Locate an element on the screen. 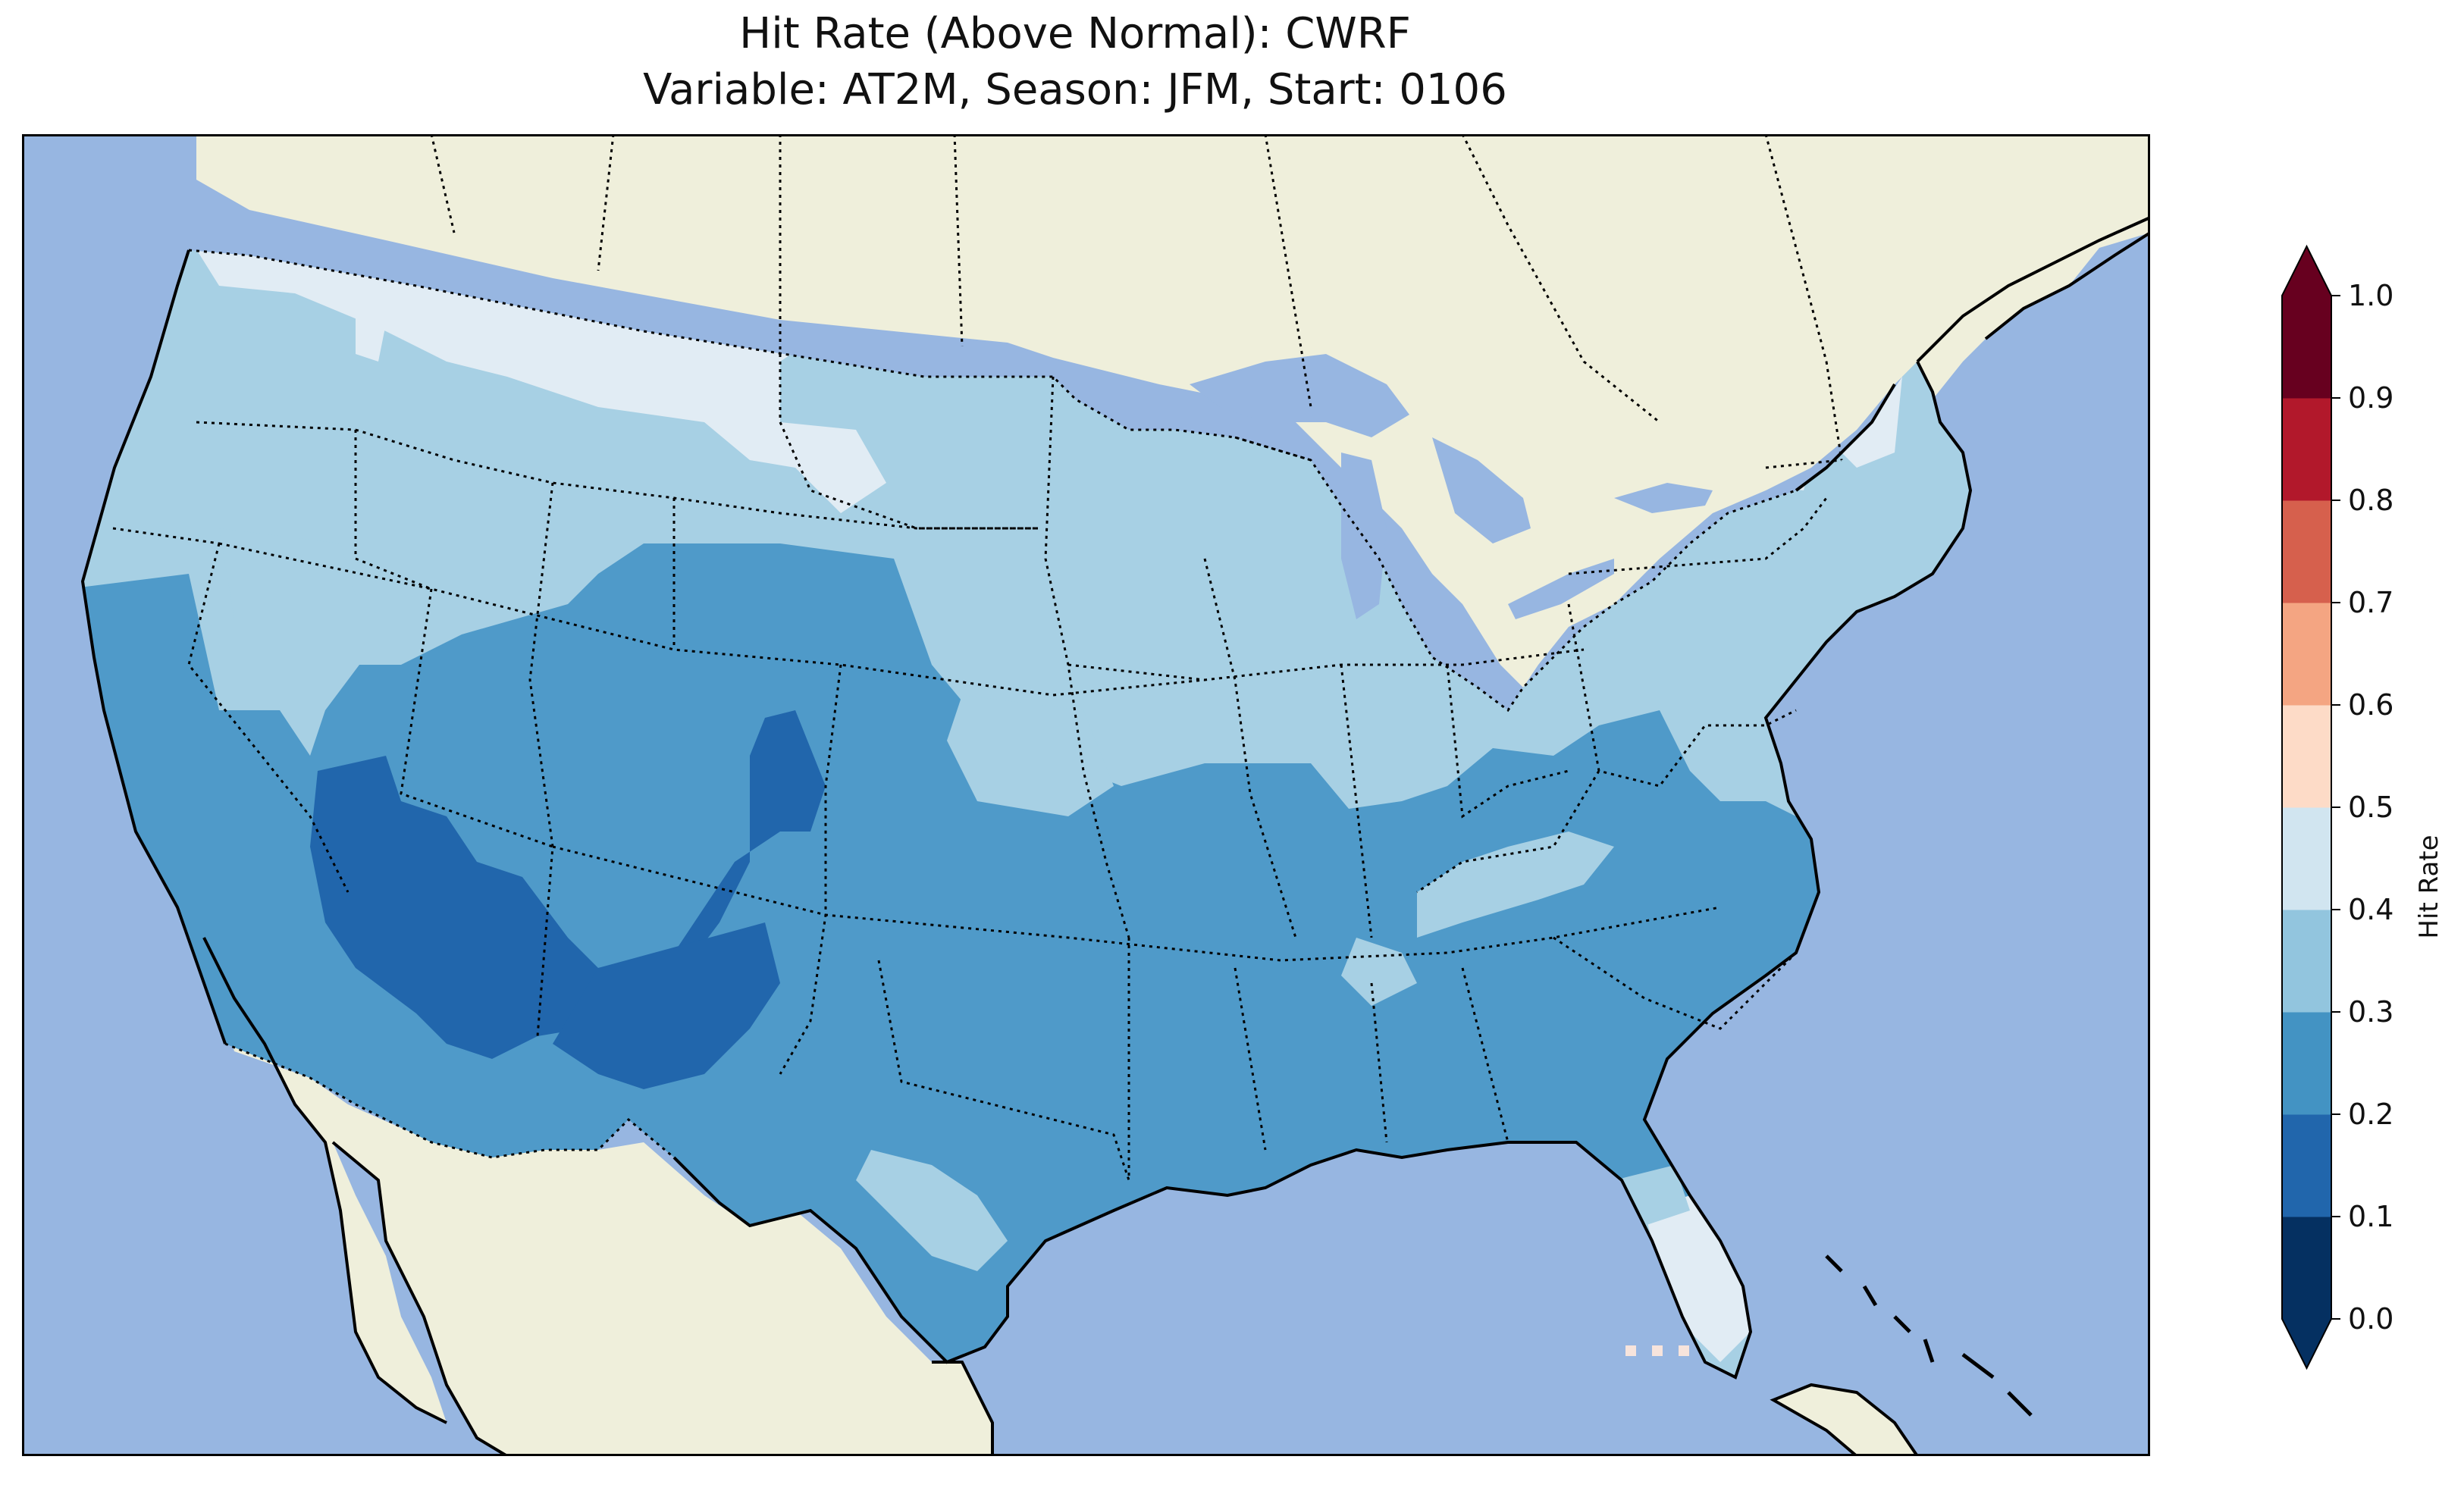  lake-michigan is located at coordinates (1364, 536).